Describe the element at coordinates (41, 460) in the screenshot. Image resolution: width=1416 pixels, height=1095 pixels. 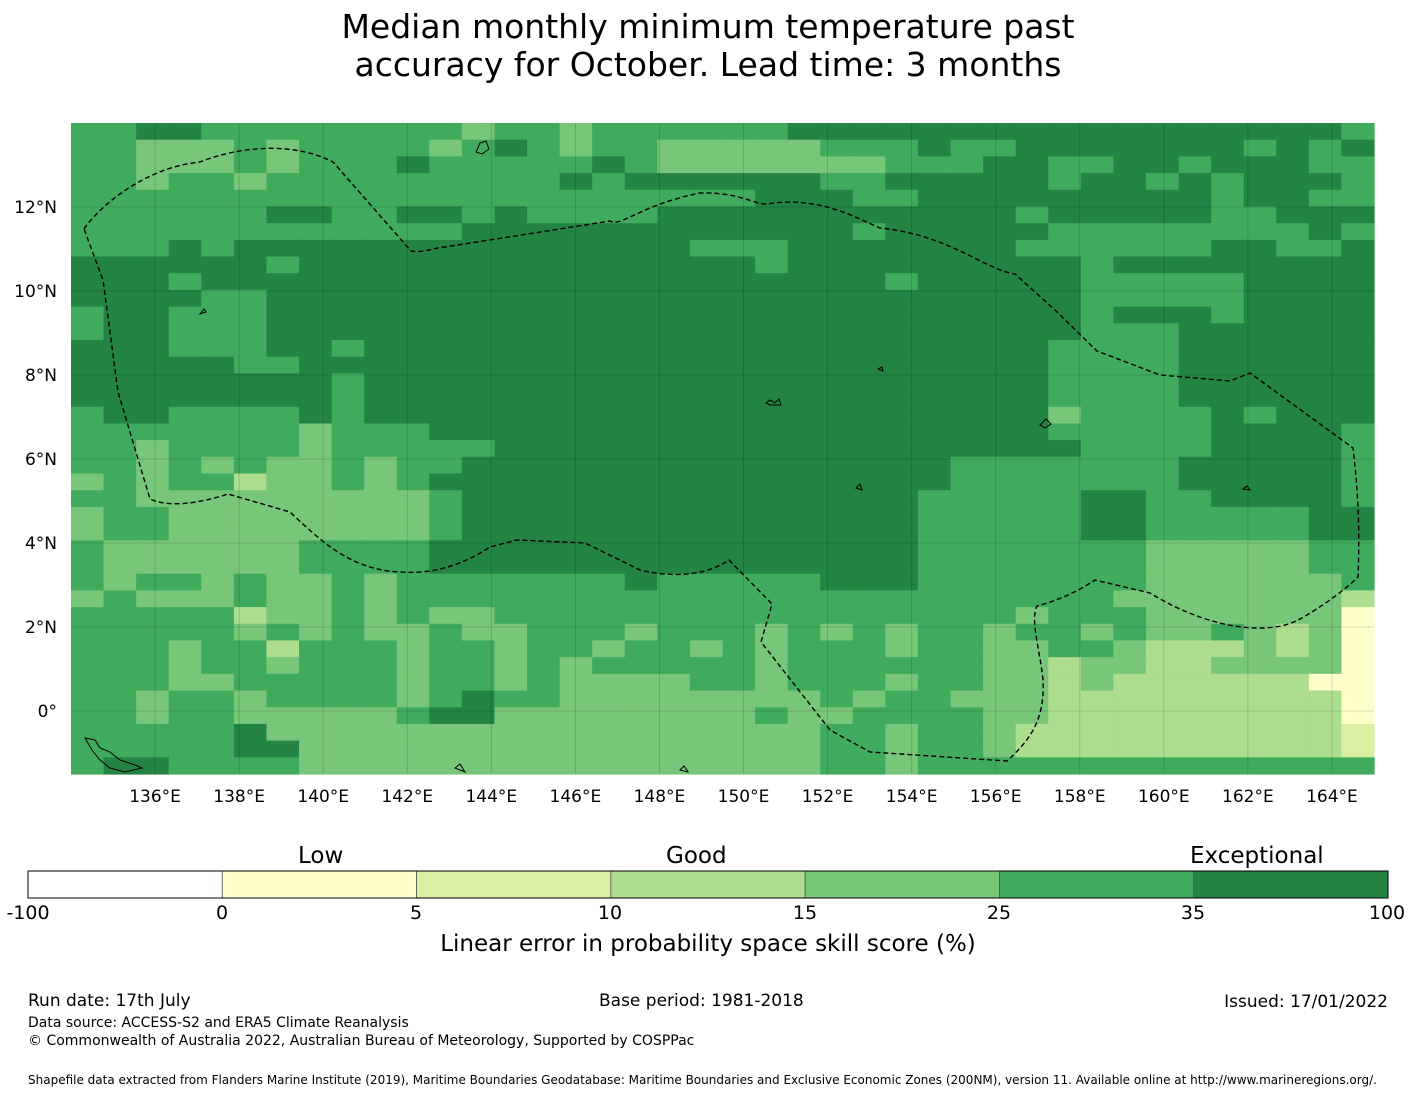
I see `latitude-label: 6°N` at that location.